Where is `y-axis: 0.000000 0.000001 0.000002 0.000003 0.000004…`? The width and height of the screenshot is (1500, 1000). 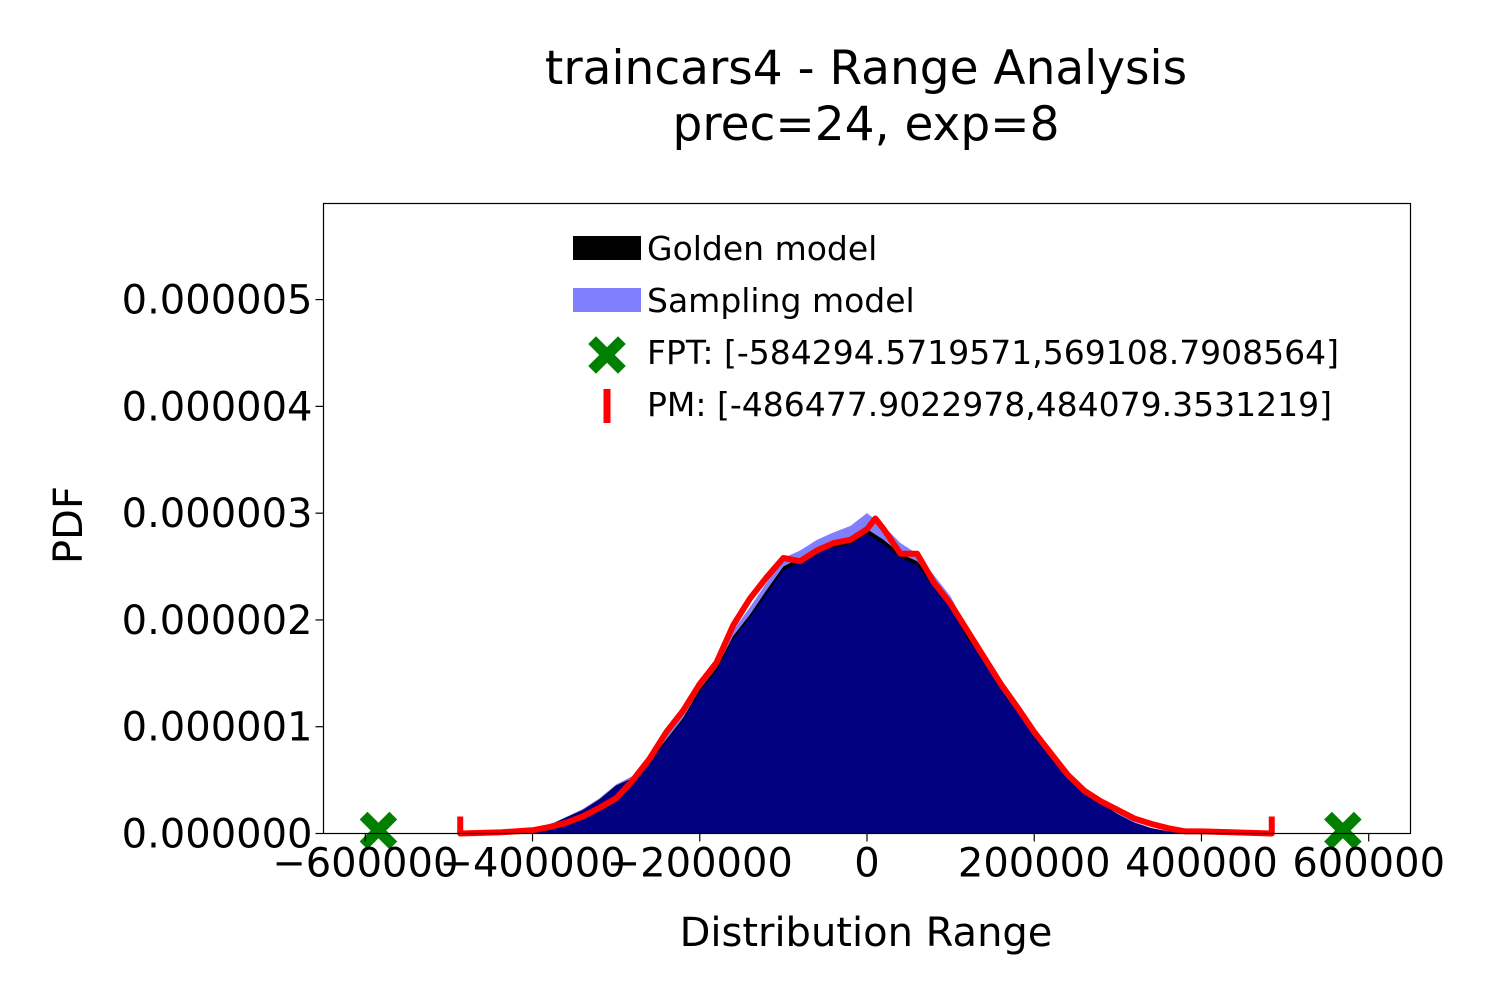
y-axis: 0.000000 0.000001 0.000002 0.000003 0.000004… is located at coordinates (223, 568).